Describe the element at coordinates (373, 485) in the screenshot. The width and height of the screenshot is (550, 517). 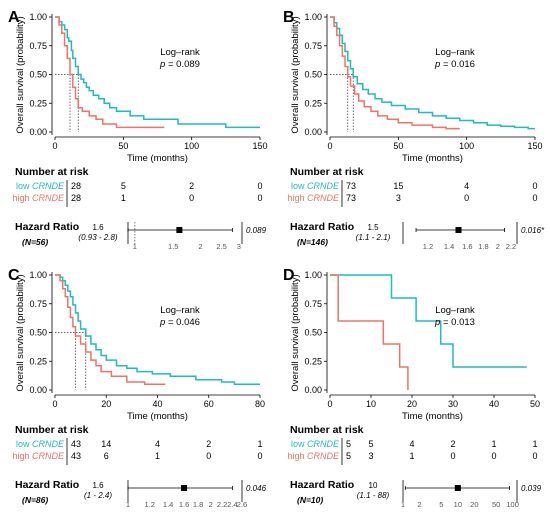
I see `hazard-ratio-value: 10` at that location.